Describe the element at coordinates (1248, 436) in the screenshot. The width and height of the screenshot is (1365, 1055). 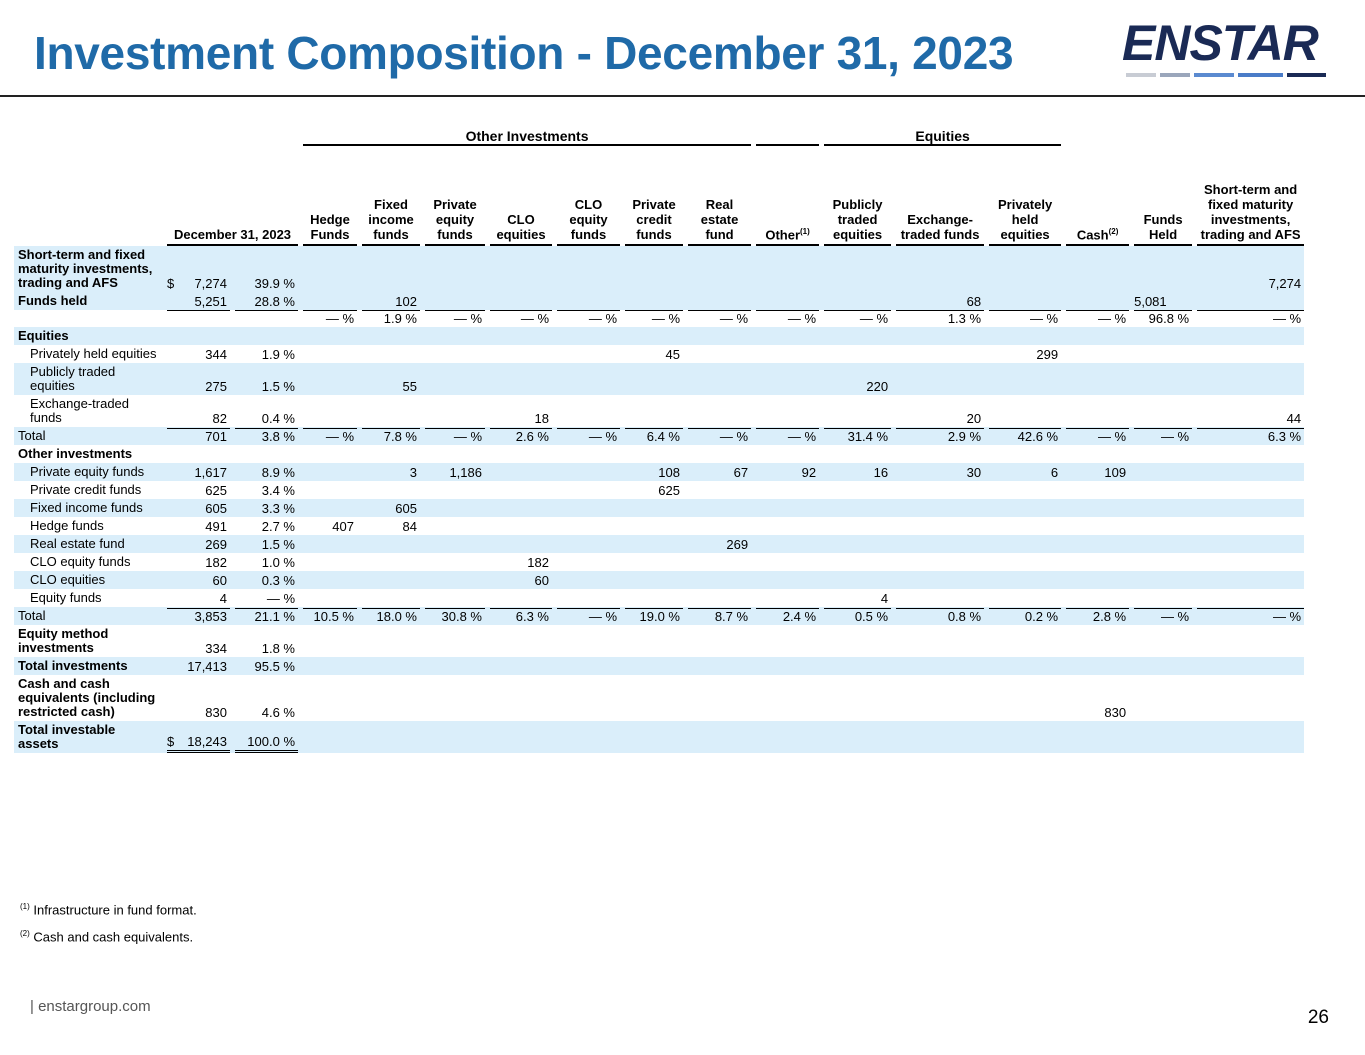
I see `cell: 6.3 %` at that location.